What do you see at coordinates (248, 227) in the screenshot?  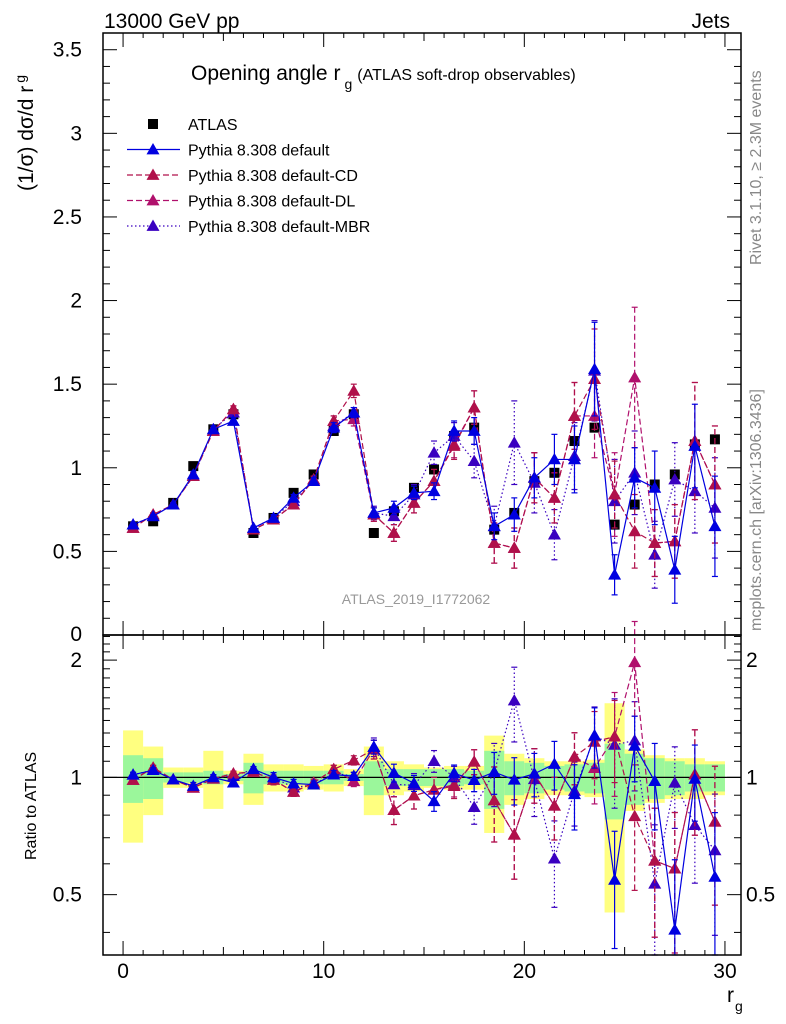 I see `legend-item-mbr: Pythia 8.308 default-MBR` at bounding box center [248, 227].